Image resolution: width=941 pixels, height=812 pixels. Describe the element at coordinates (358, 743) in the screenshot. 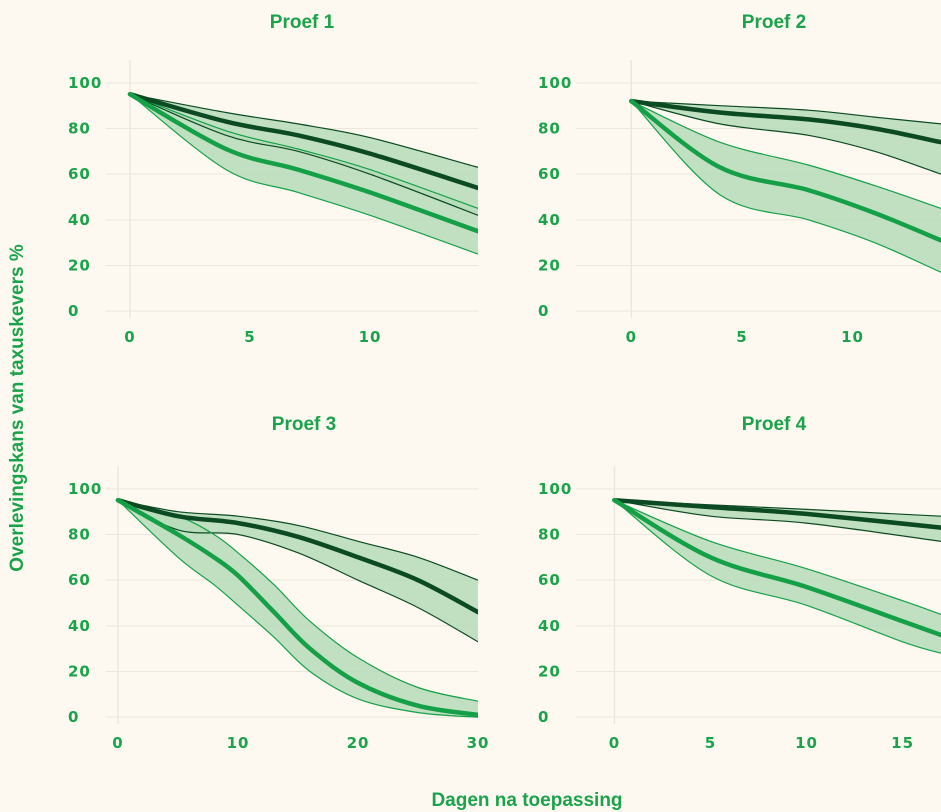

I see `x-tick-label: 20` at that location.